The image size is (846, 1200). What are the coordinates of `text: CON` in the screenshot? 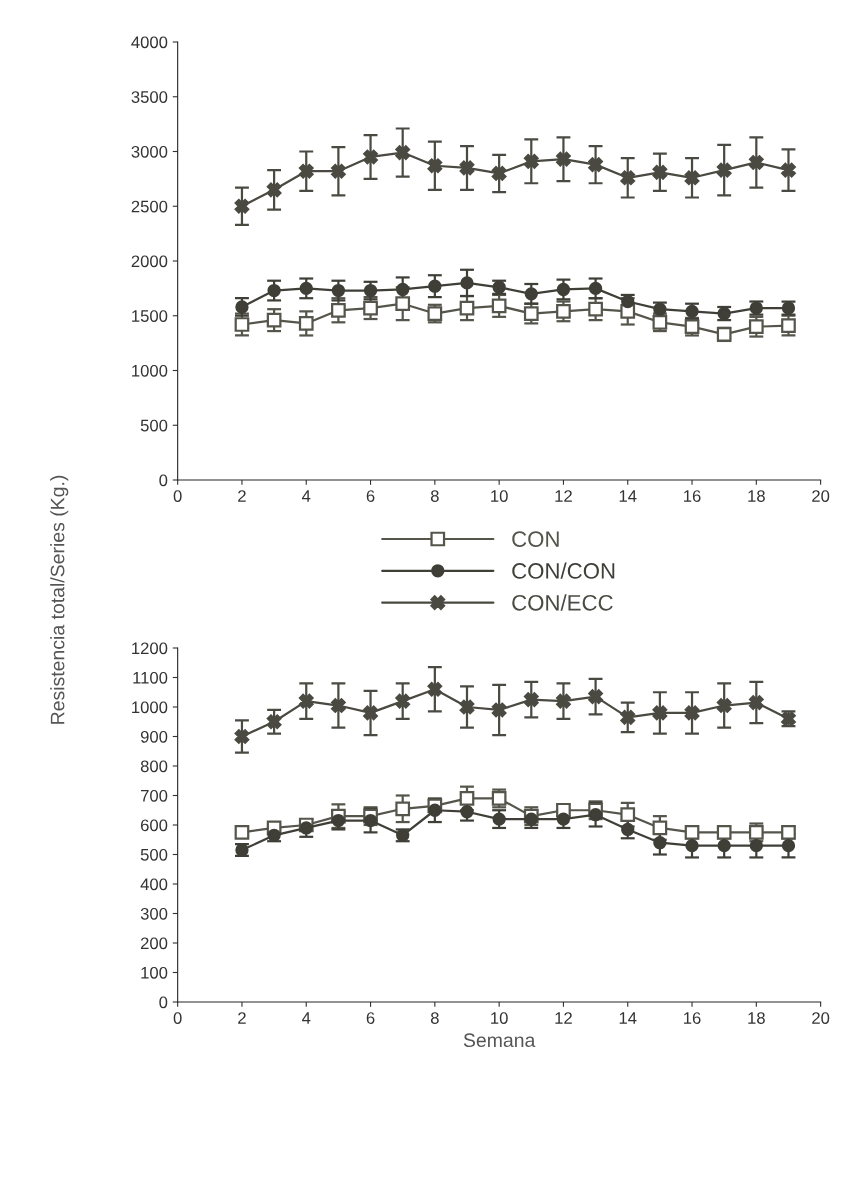 It's located at (535, 539).